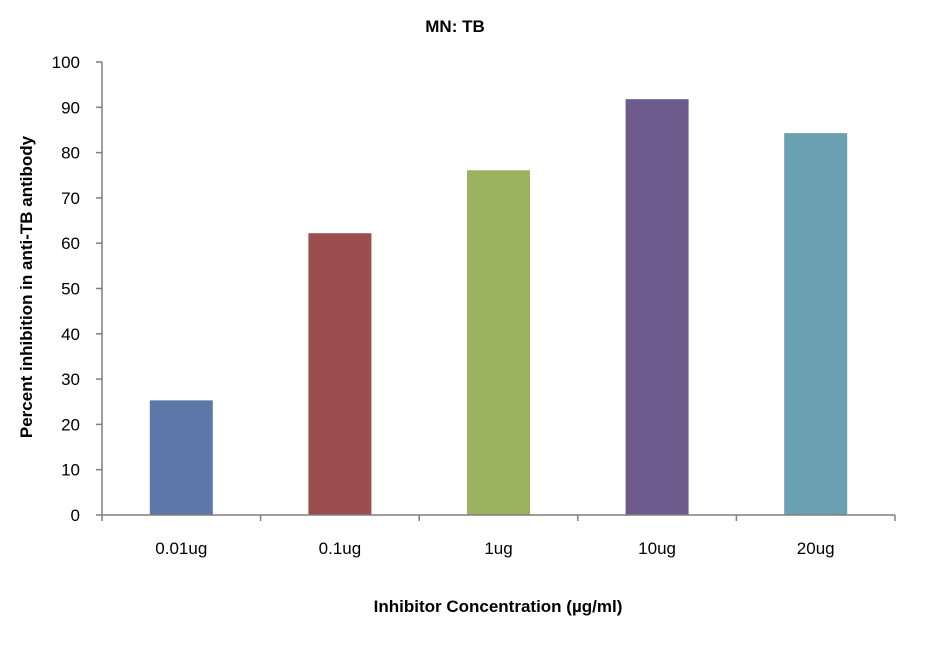 The height and width of the screenshot is (648, 950). Describe the element at coordinates (70, 107) in the screenshot. I see `y-tick-label: 90` at that location.